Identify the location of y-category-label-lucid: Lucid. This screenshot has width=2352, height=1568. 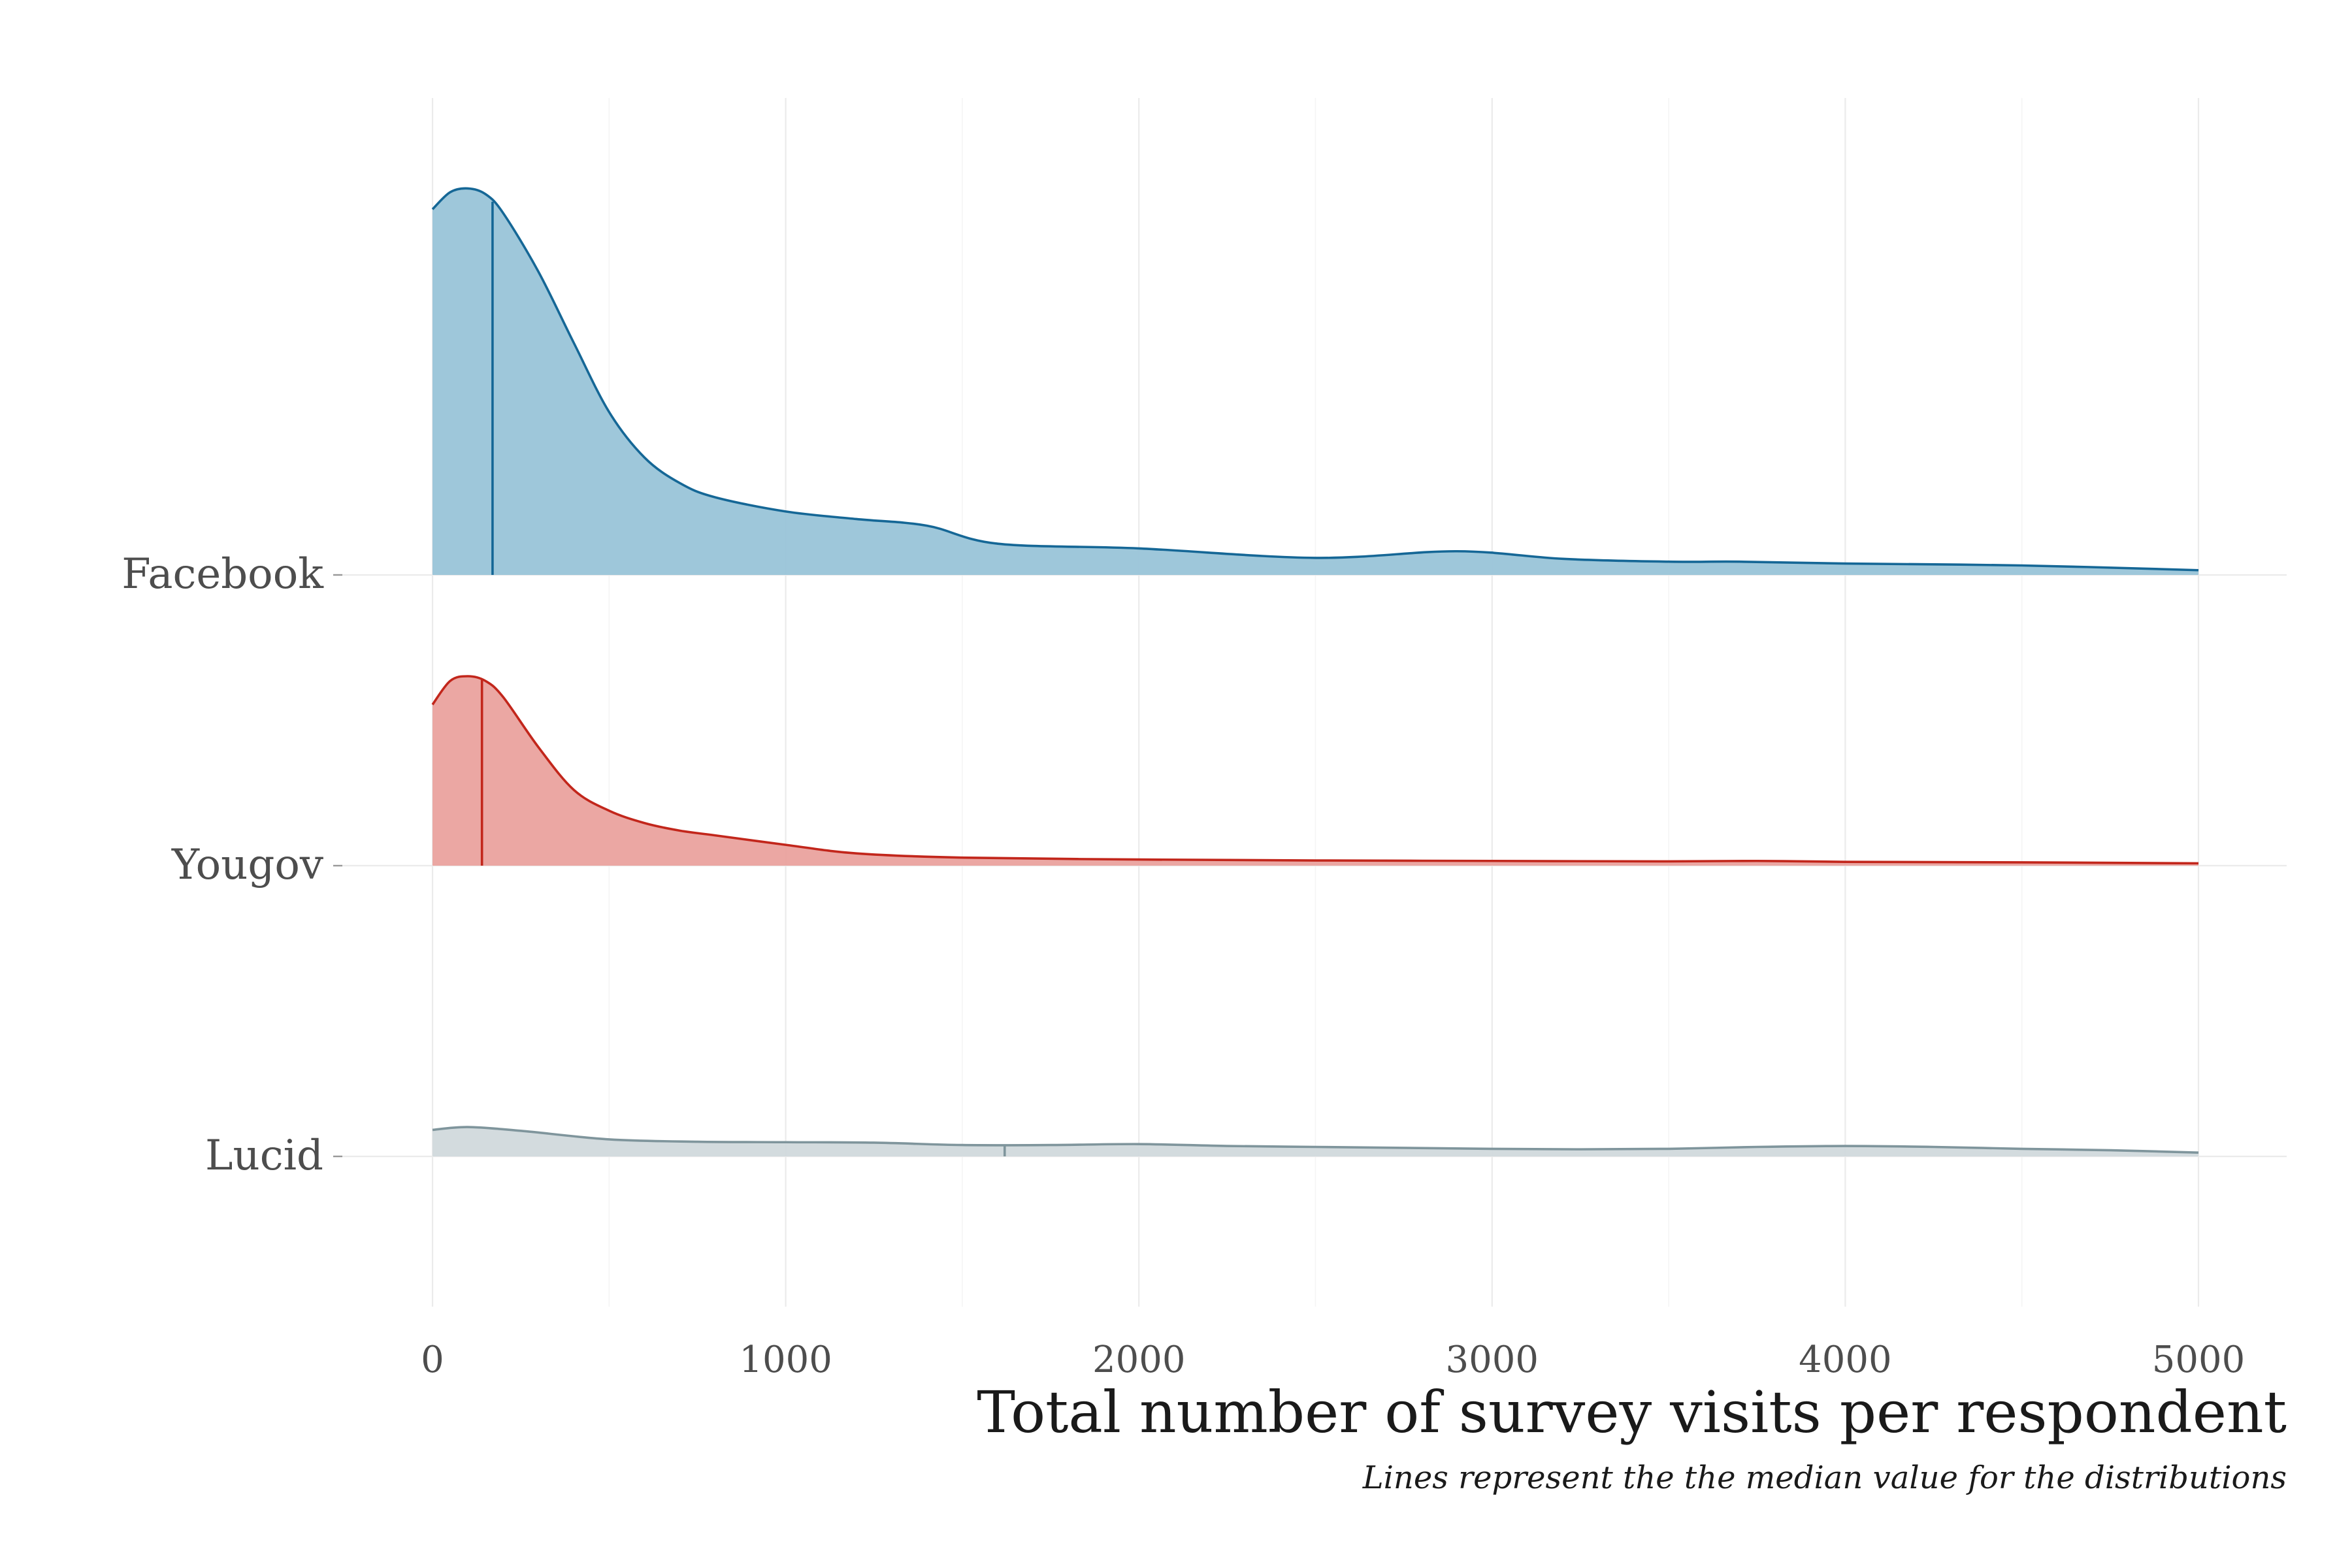
(264, 1156).